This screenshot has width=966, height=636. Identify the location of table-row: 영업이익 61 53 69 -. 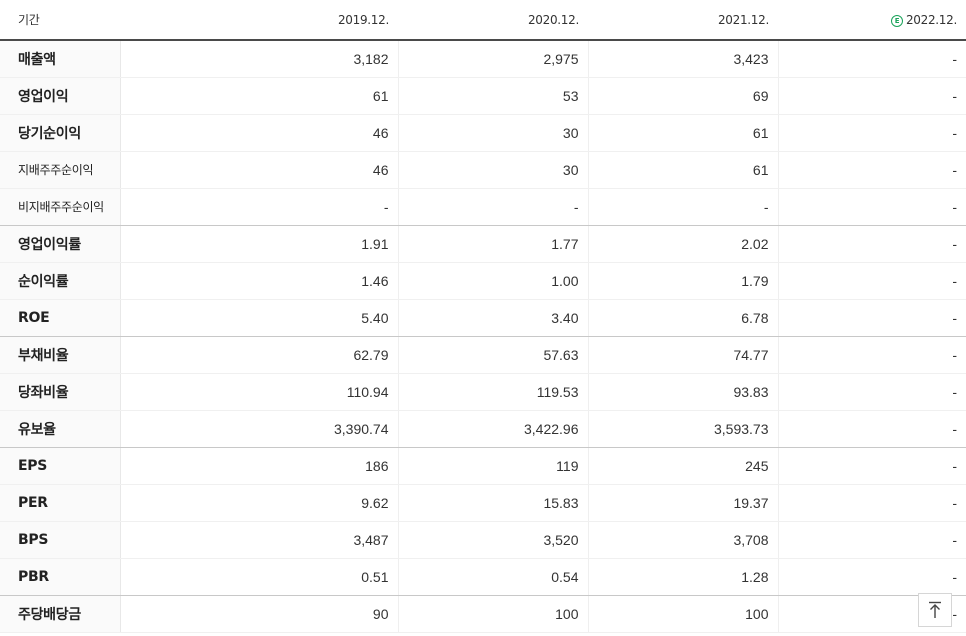
(483, 96).